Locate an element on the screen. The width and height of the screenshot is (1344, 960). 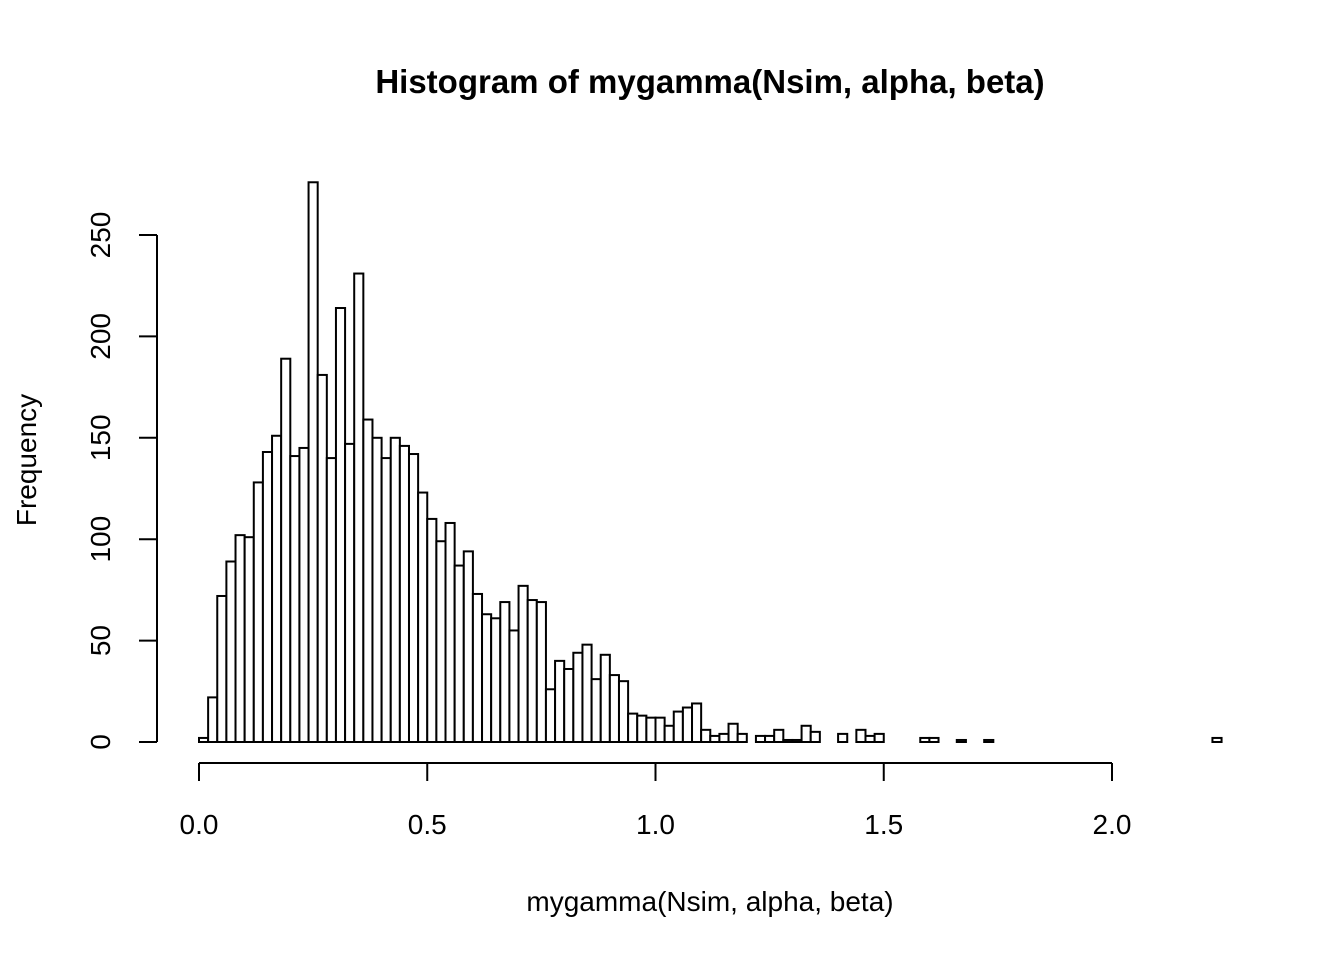
x-axis-label: mygamma(Nsim, alpha, beta) is located at coordinates (709, 901).